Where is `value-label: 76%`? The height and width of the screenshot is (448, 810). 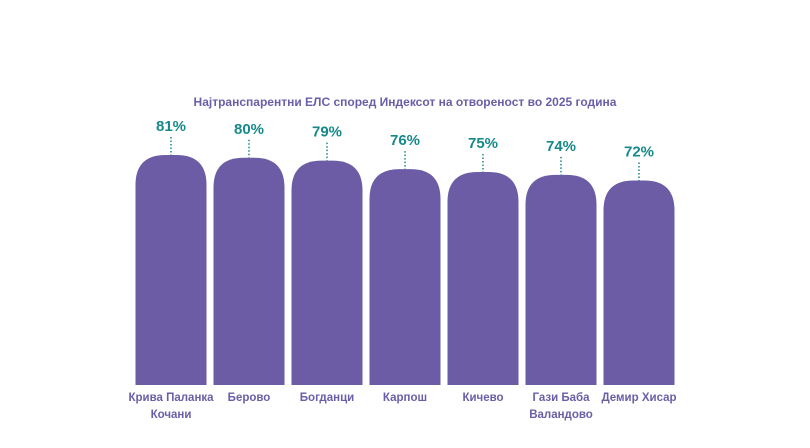 value-label: 76% is located at coordinates (405, 140).